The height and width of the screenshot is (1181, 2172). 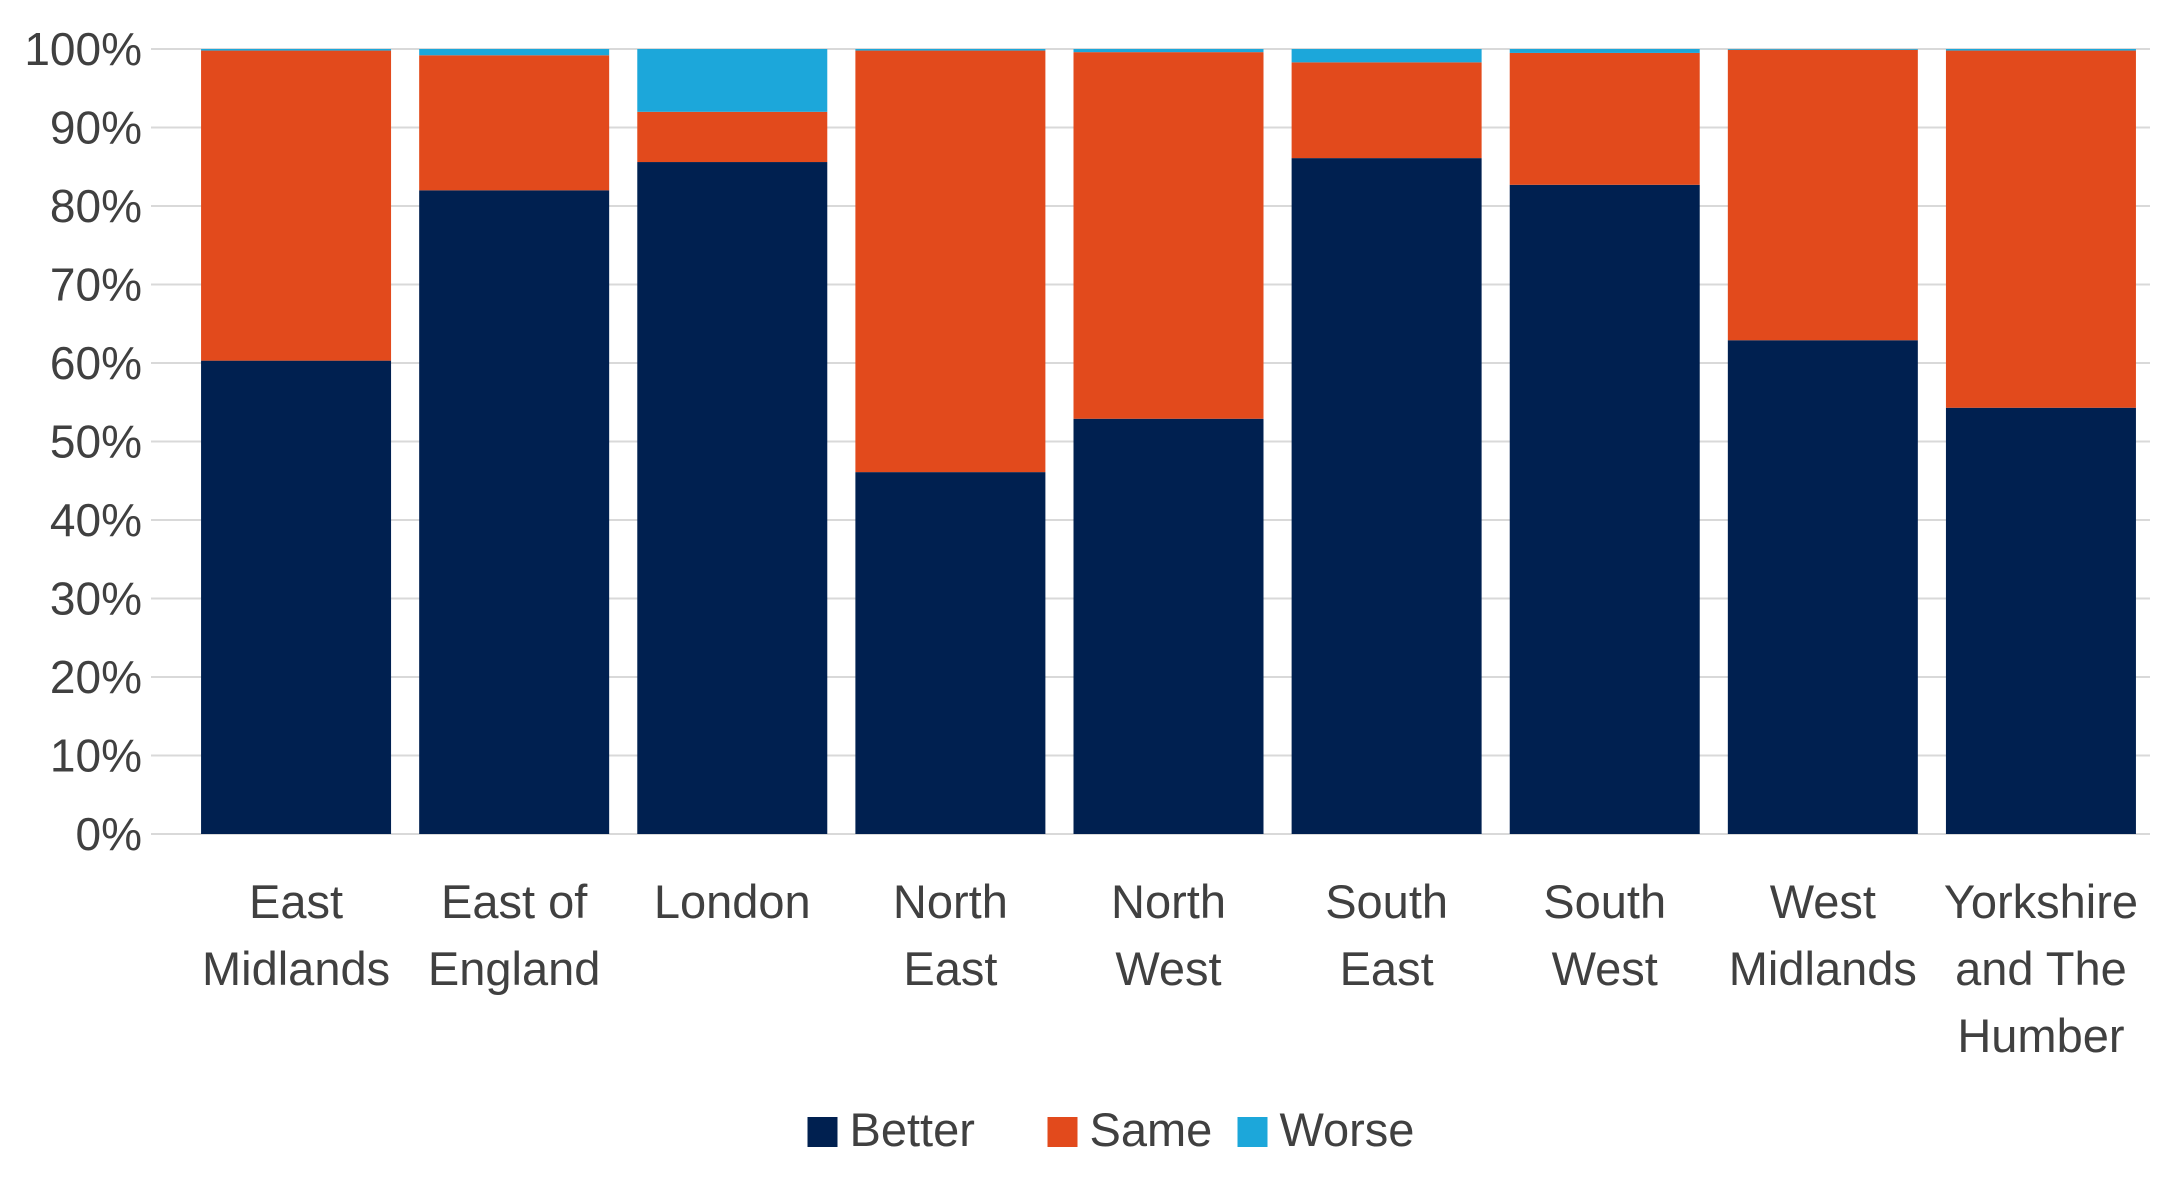 What do you see at coordinates (514, 968) in the screenshot?
I see `x-category-label: England` at bounding box center [514, 968].